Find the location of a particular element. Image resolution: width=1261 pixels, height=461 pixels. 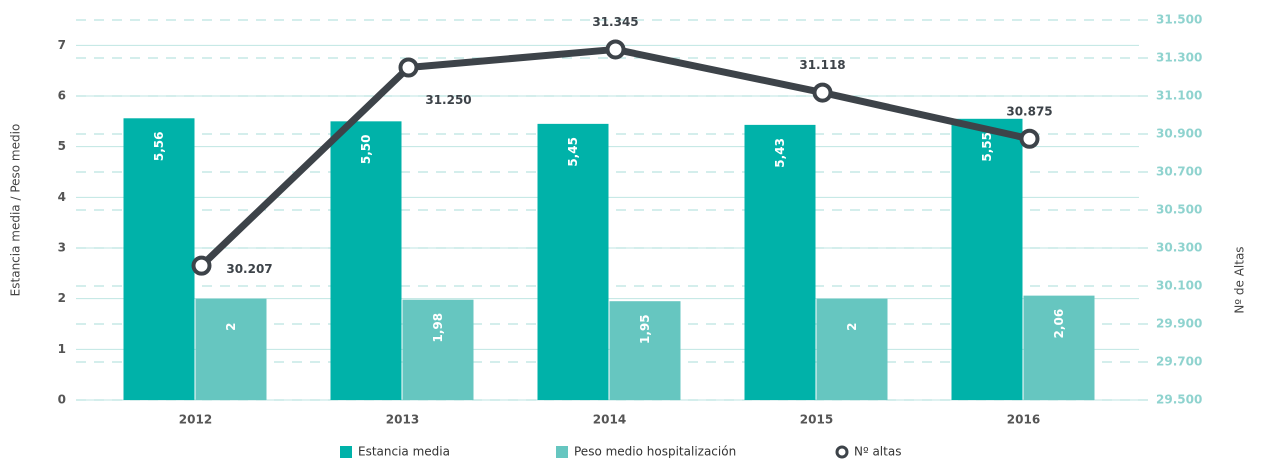

data-label: 5,56 is located at coordinates (159, 146).